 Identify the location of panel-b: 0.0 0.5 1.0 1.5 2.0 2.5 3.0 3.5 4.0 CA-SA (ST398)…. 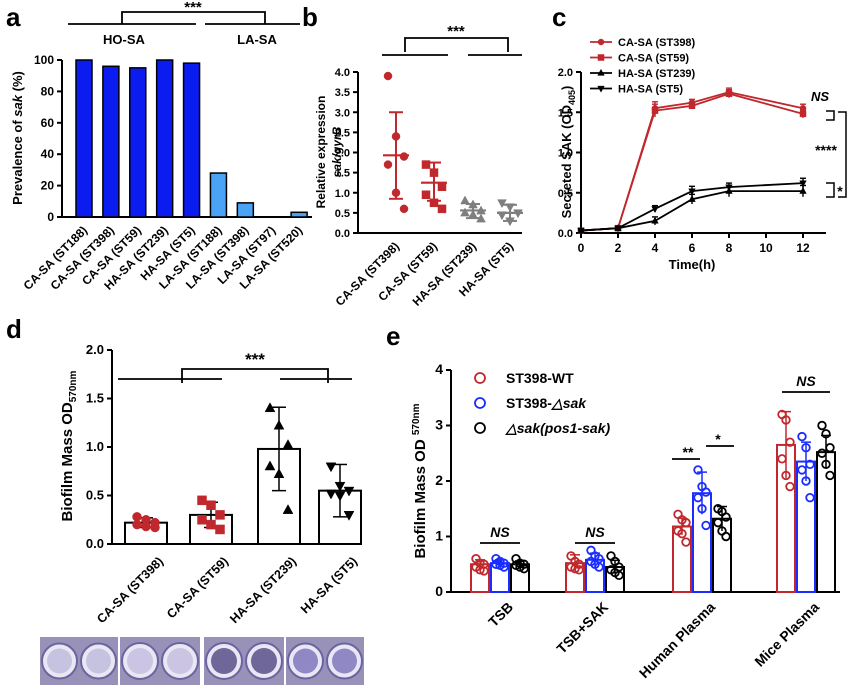
(418, 166).